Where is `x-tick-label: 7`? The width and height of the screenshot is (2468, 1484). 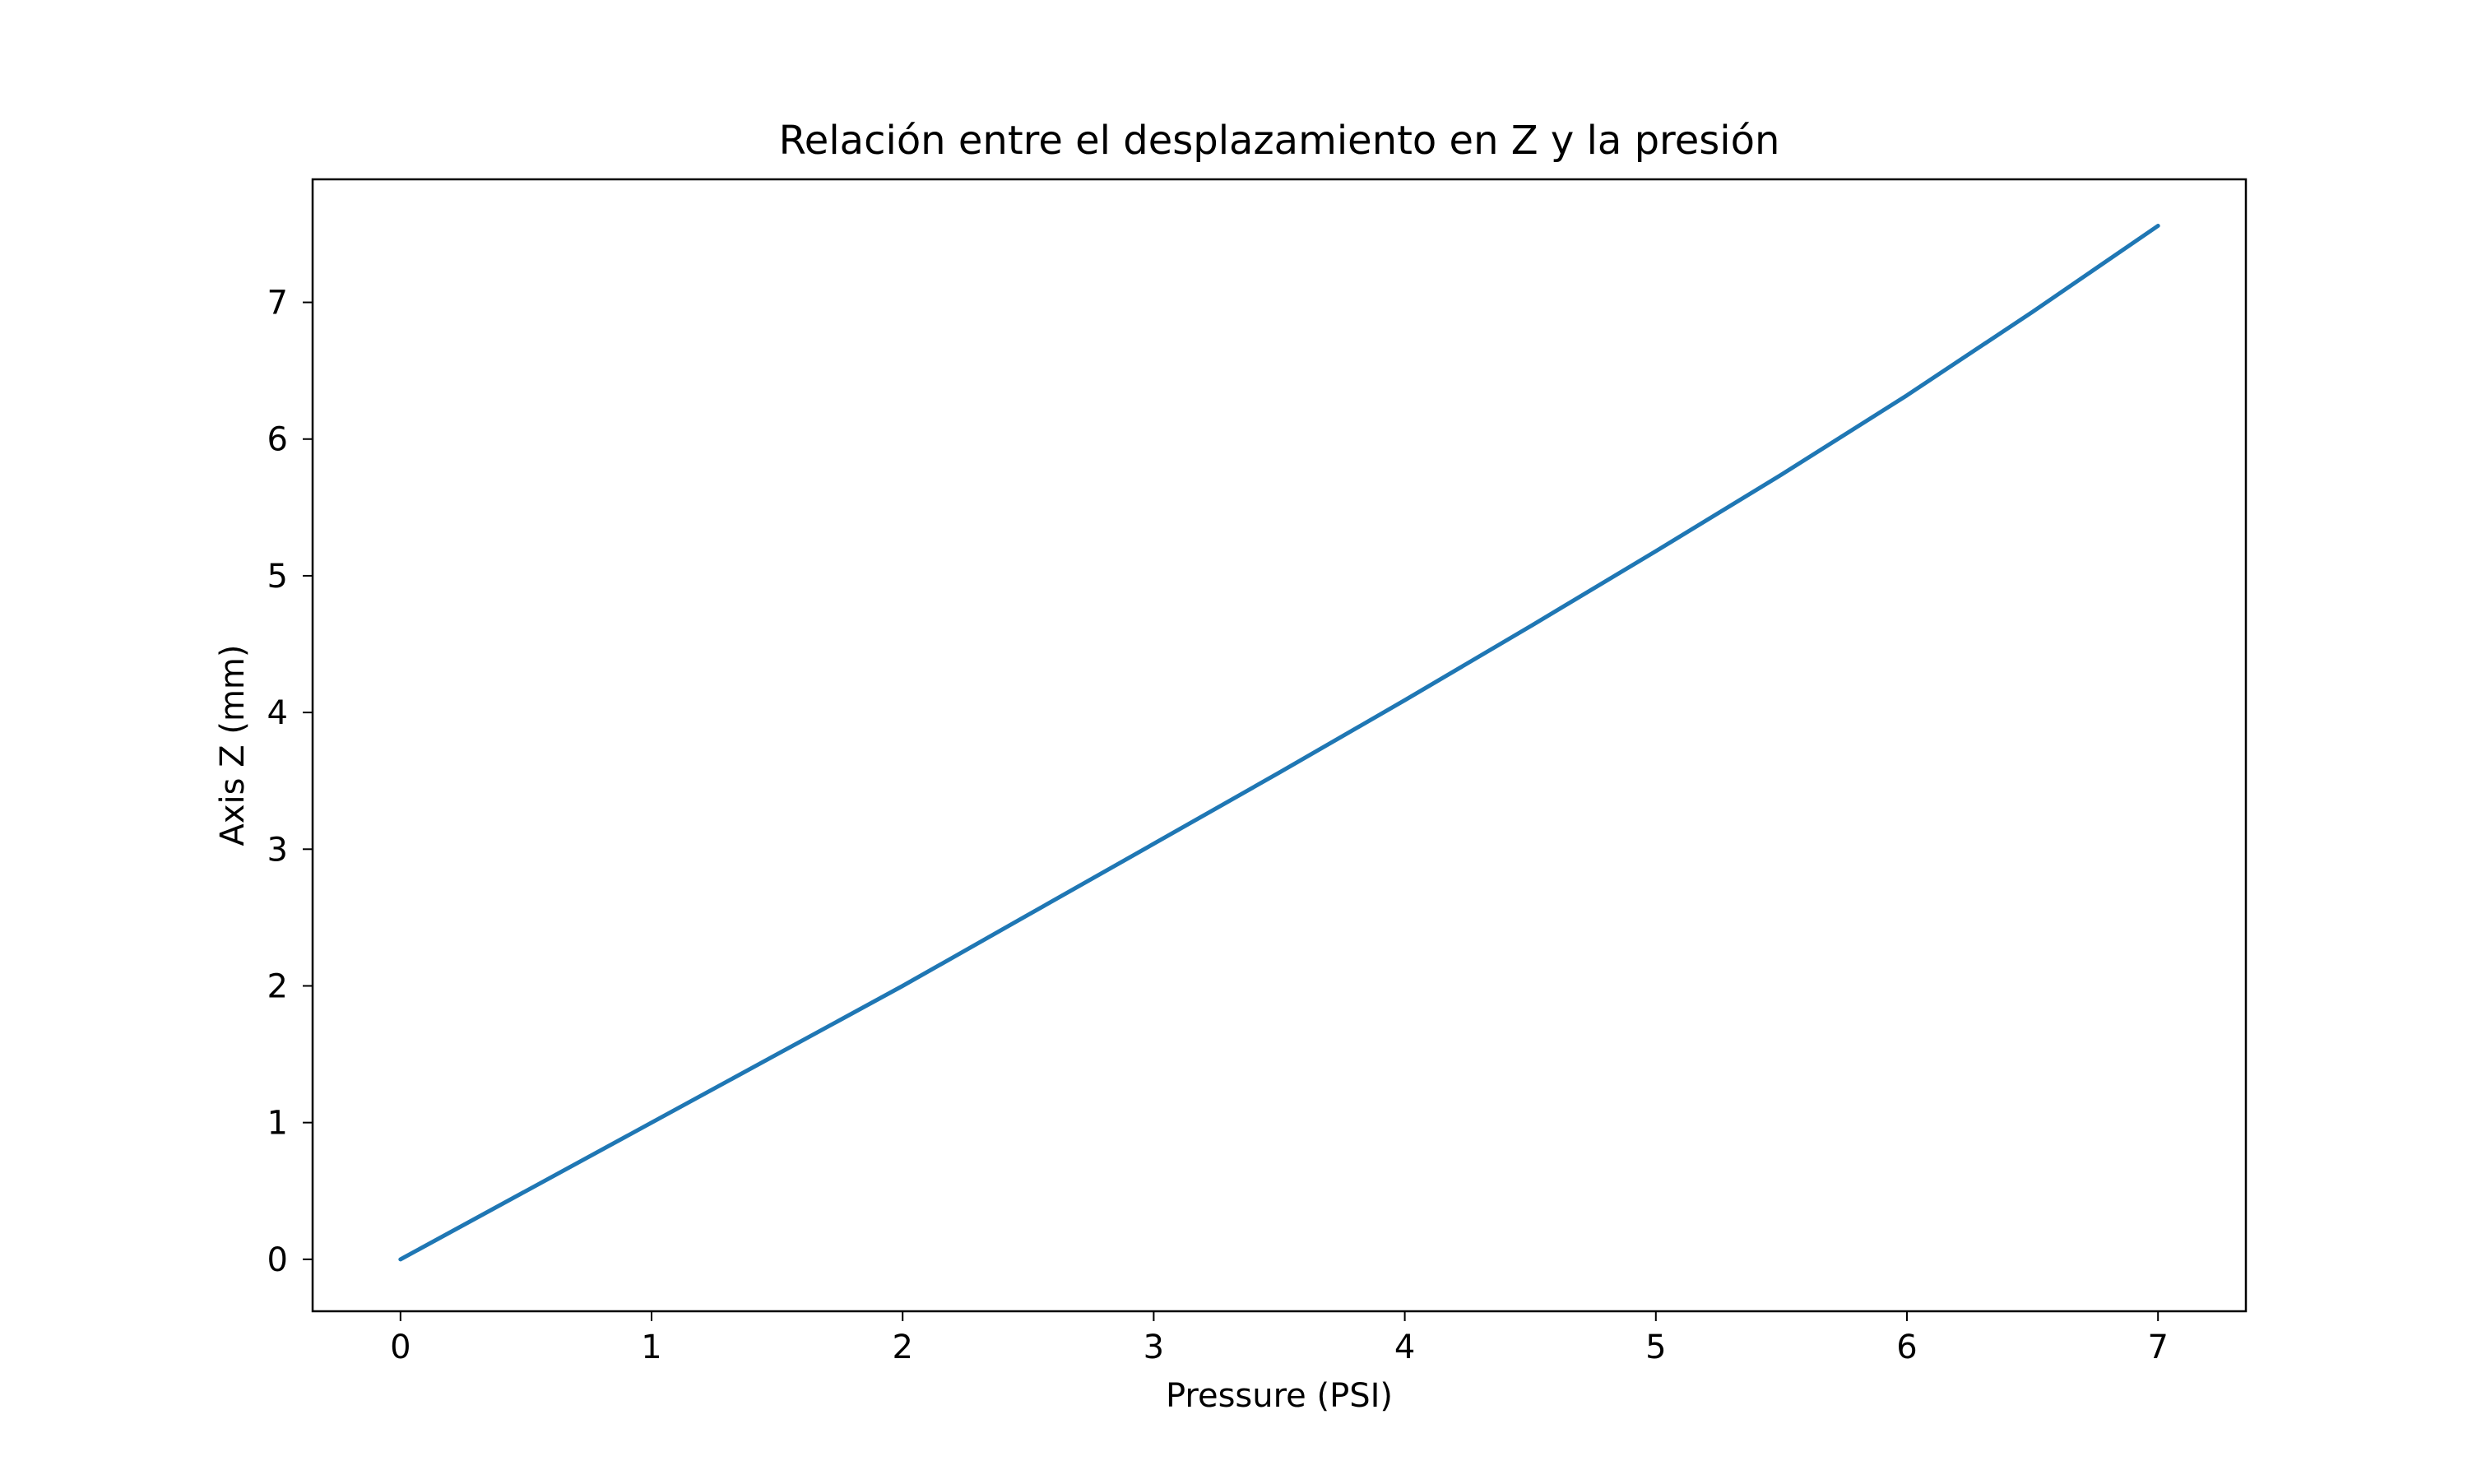 x-tick-label: 7 is located at coordinates (2157, 1347).